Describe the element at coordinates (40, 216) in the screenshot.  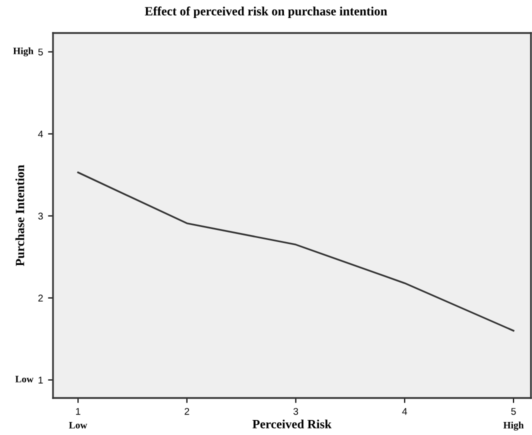
I see `y-tick-label: 3` at that location.